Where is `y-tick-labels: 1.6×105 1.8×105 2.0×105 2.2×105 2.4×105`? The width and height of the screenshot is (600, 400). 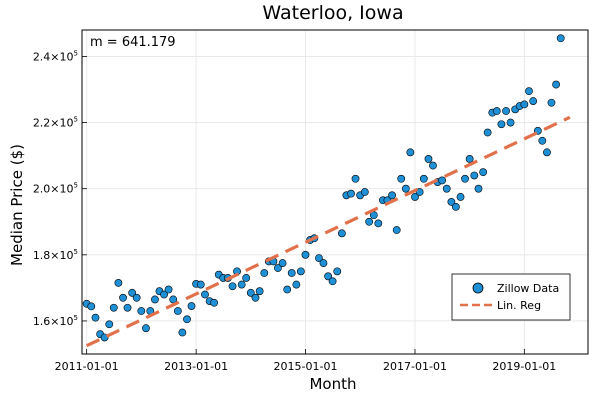 y-tick-labels: 1.6×105 1.8×105 2.0×105 2.2×105 2.4×105 is located at coordinates (55, 188).